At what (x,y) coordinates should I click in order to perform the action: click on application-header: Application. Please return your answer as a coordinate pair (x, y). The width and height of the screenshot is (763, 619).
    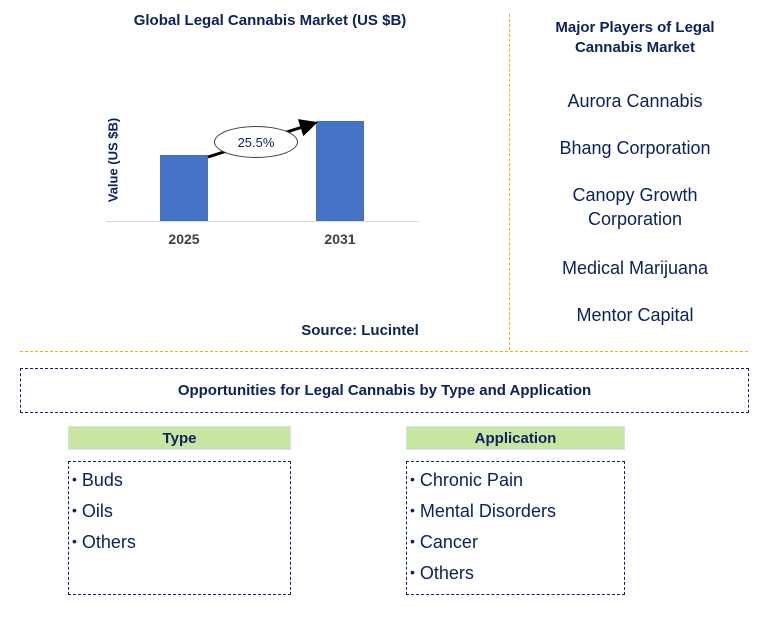
    Looking at the image, I should click on (515, 438).